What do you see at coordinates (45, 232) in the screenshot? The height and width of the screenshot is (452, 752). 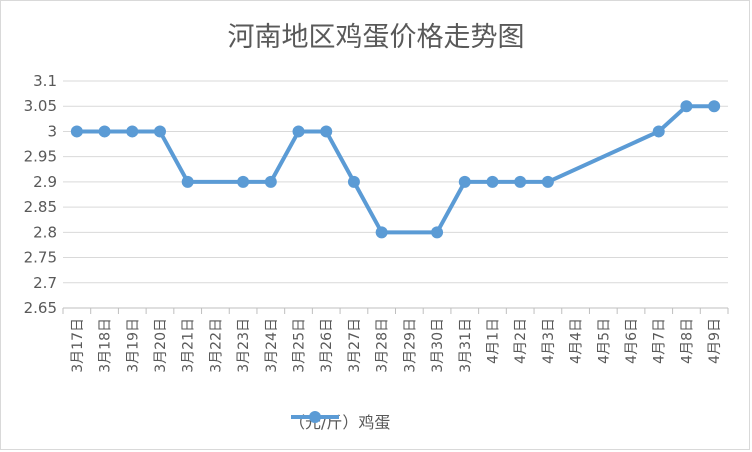 I see `y-tick-label: 2.8` at bounding box center [45, 232].